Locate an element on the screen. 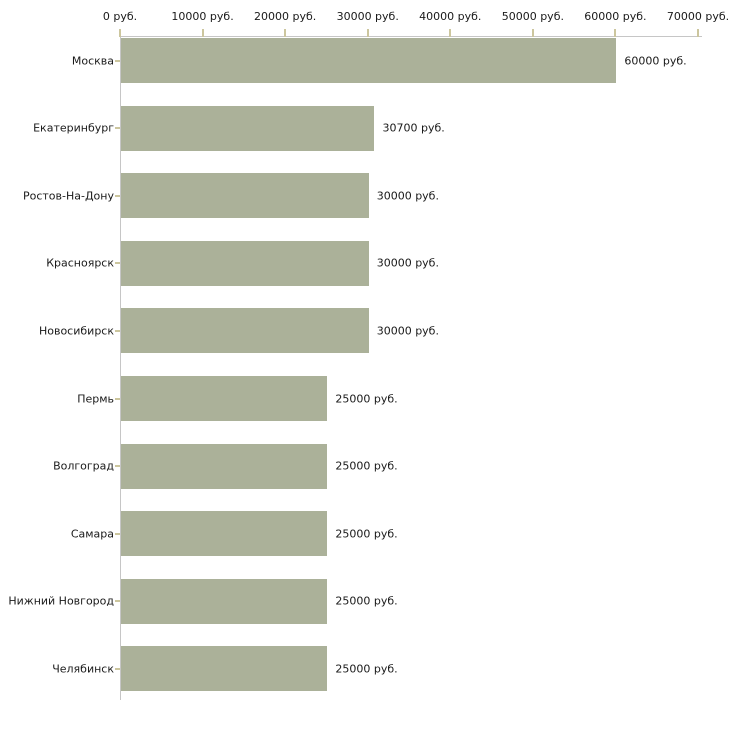  value-label: 30700 руб. is located at coordinates (413, 128).